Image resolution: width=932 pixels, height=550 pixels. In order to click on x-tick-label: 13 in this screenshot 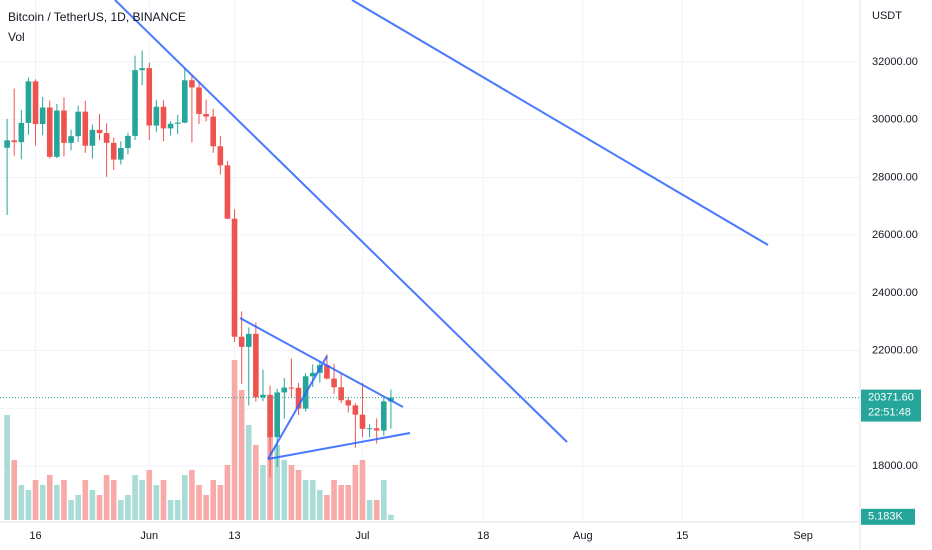, I will do `click(234, 536)`.